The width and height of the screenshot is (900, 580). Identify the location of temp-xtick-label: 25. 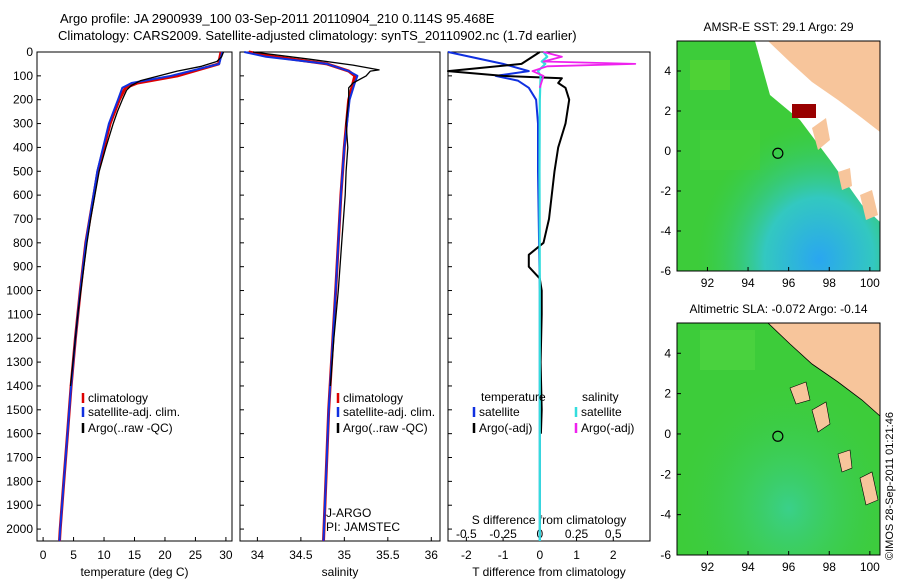
(196, 555).